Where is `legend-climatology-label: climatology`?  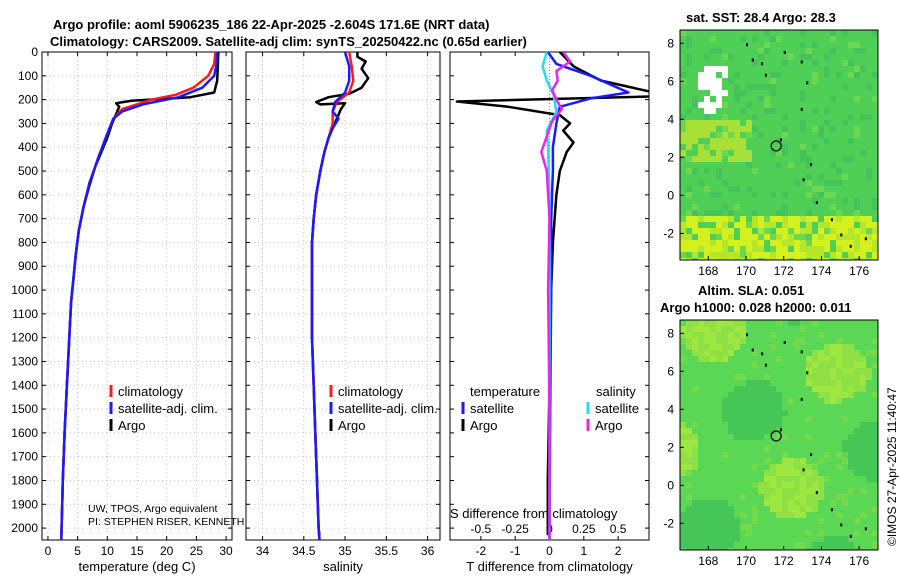 legend-climatology-label: climatology is located at coordinates (151, 391).